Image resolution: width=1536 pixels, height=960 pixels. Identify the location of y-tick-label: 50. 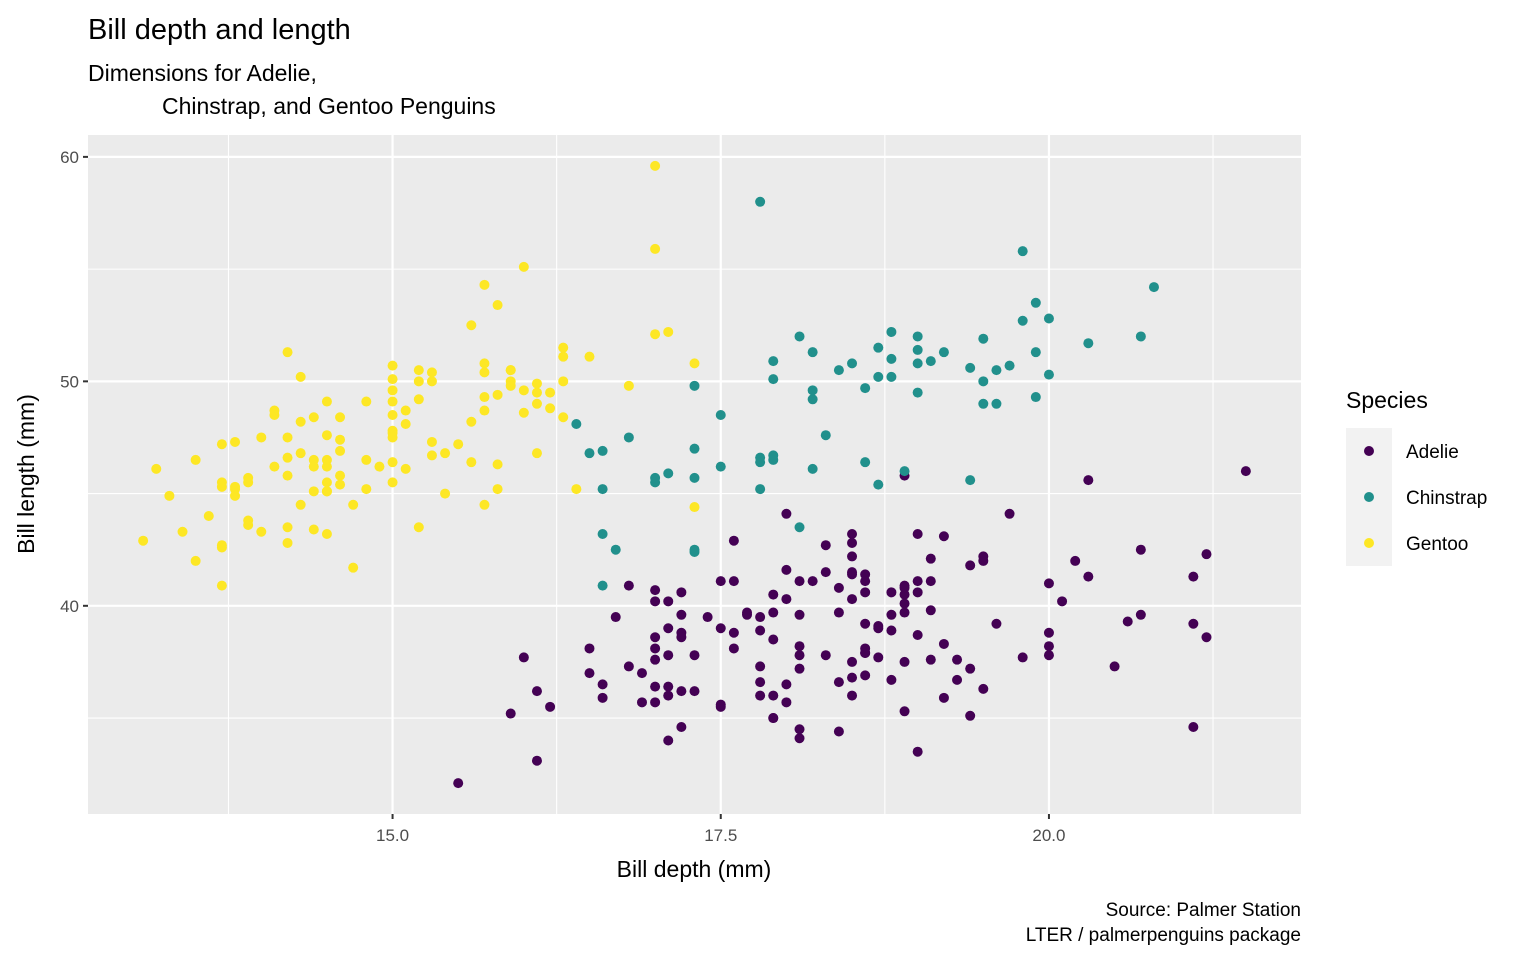
(69, 381).